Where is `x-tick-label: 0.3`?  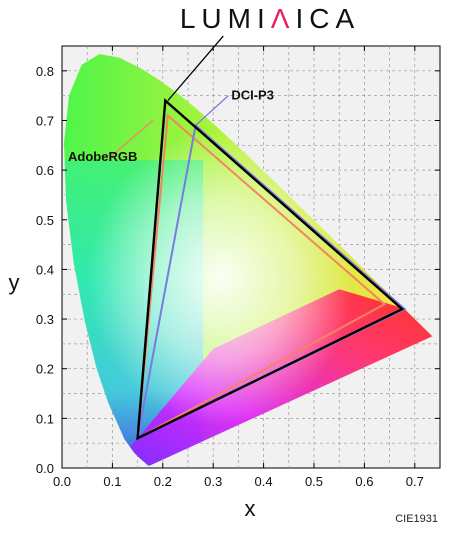 x-tick-label: 0.3 is located at coordinates (213, 481).